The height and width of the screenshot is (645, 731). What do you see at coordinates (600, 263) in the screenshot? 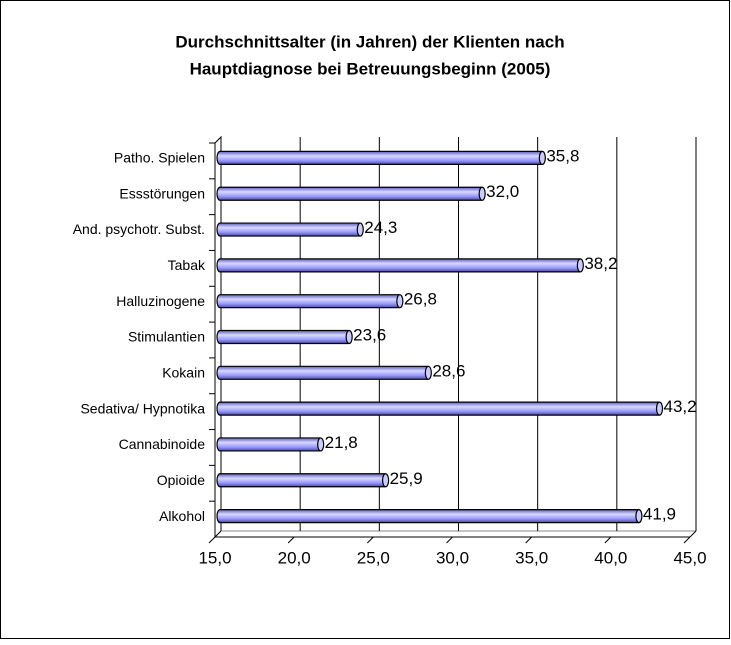
I see `data-label: 38,2` at bounding box center [600, 263].